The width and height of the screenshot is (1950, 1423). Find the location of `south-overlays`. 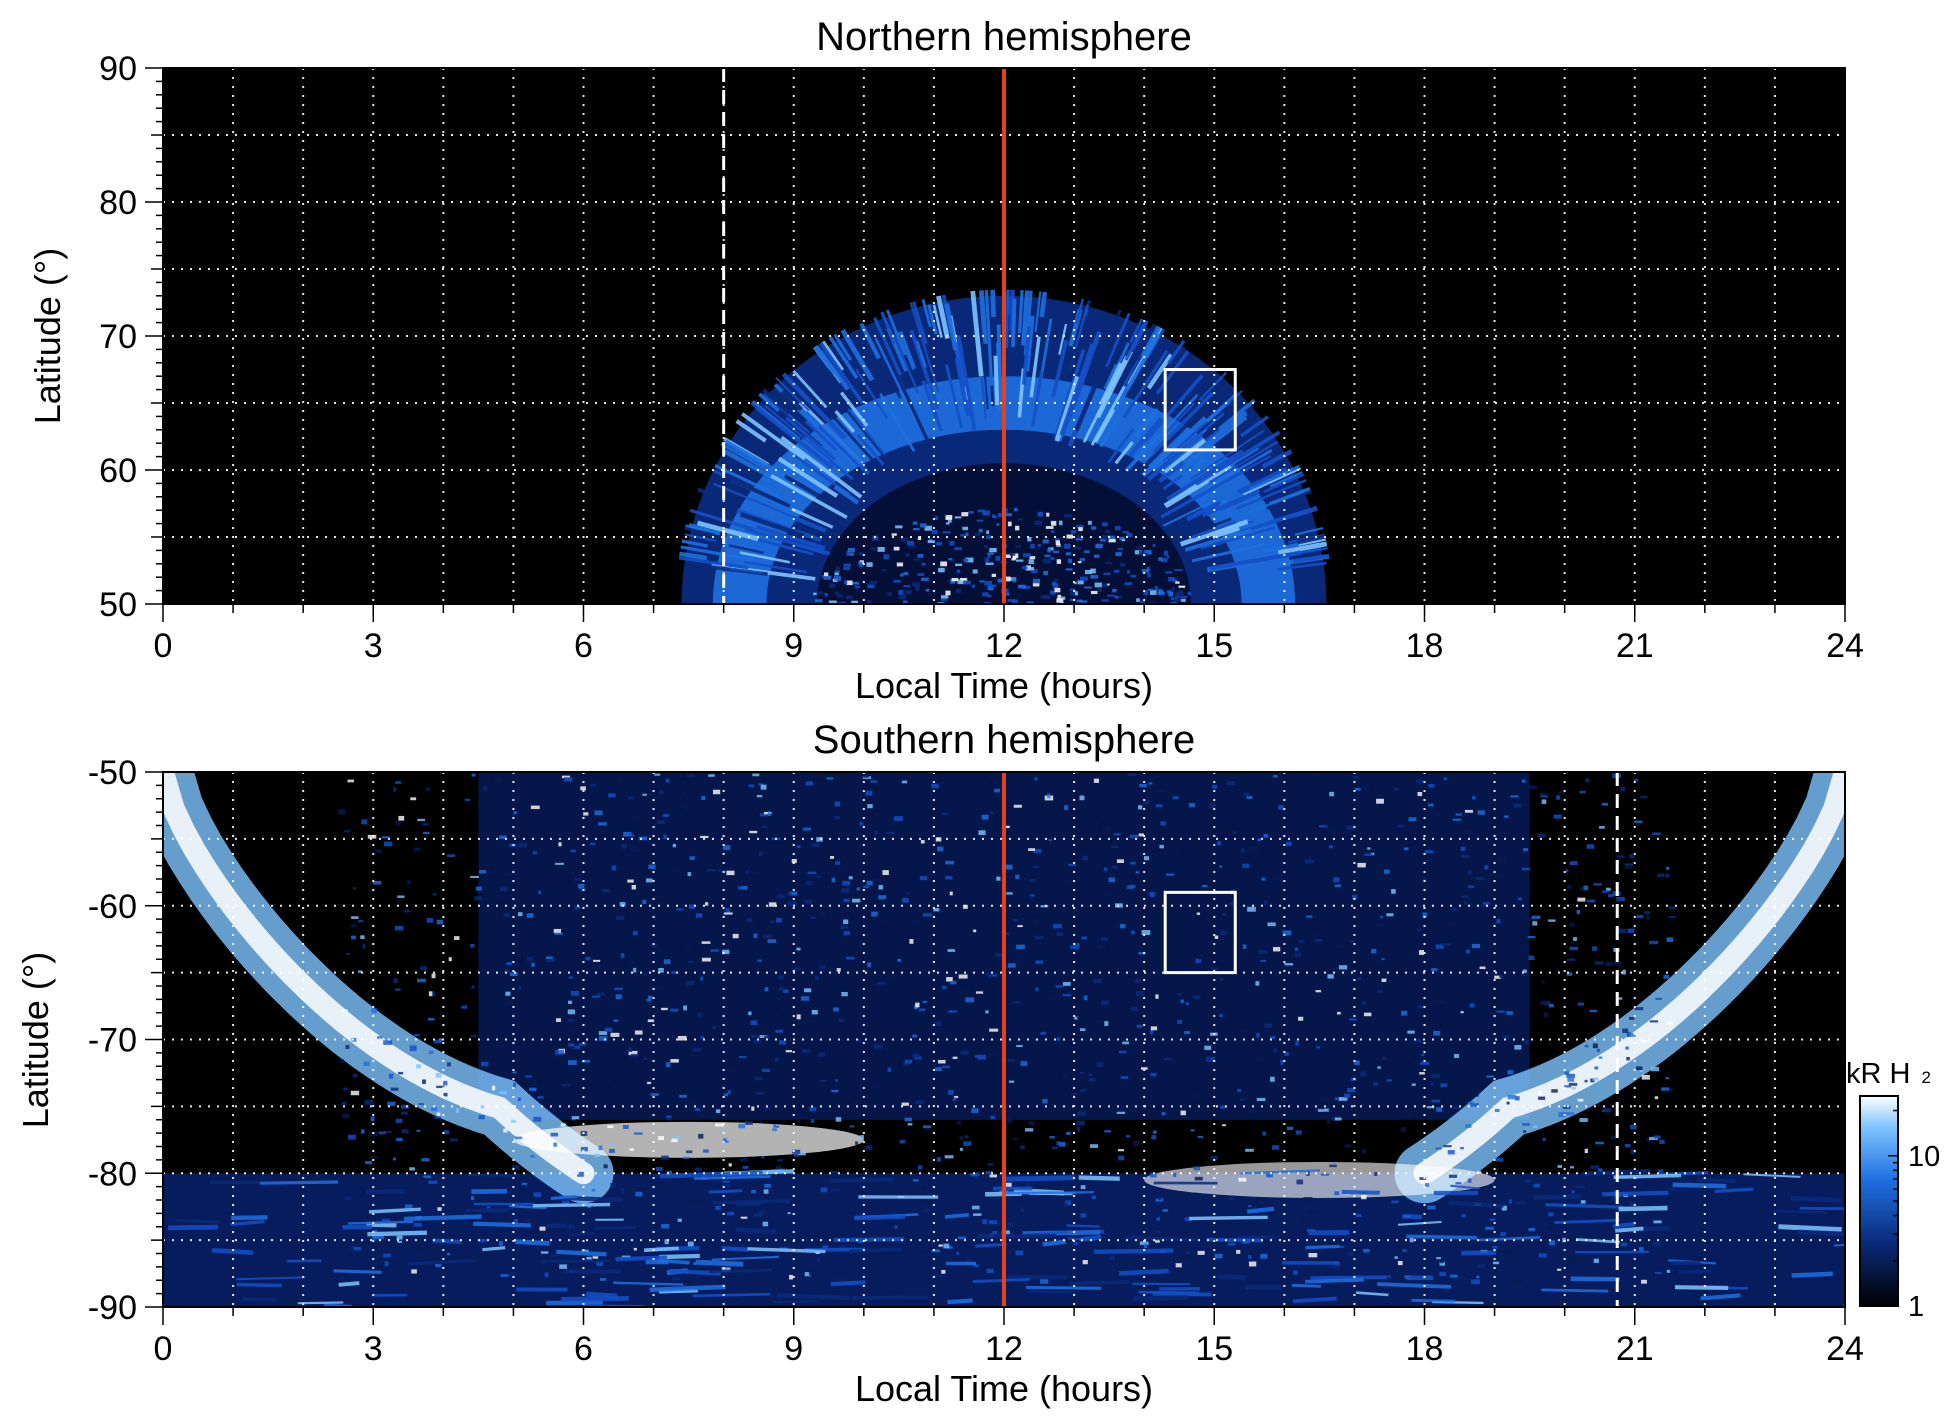

south-overlays is located at coordinates (1310, 1039).